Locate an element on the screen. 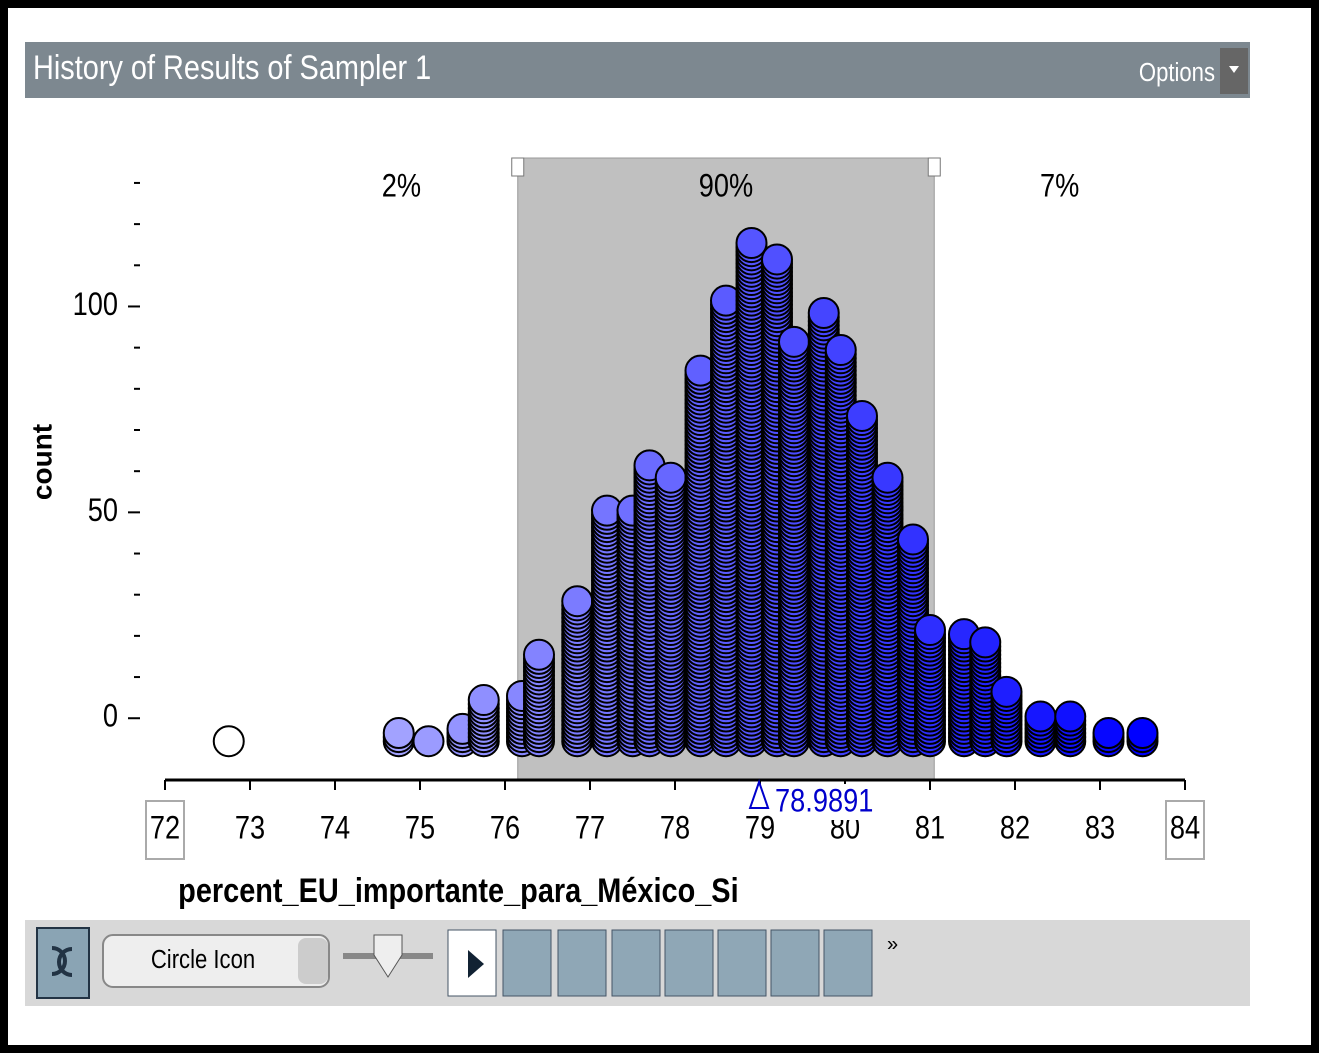  x-tick-label: 83 is located at coordinates (1100, 828).